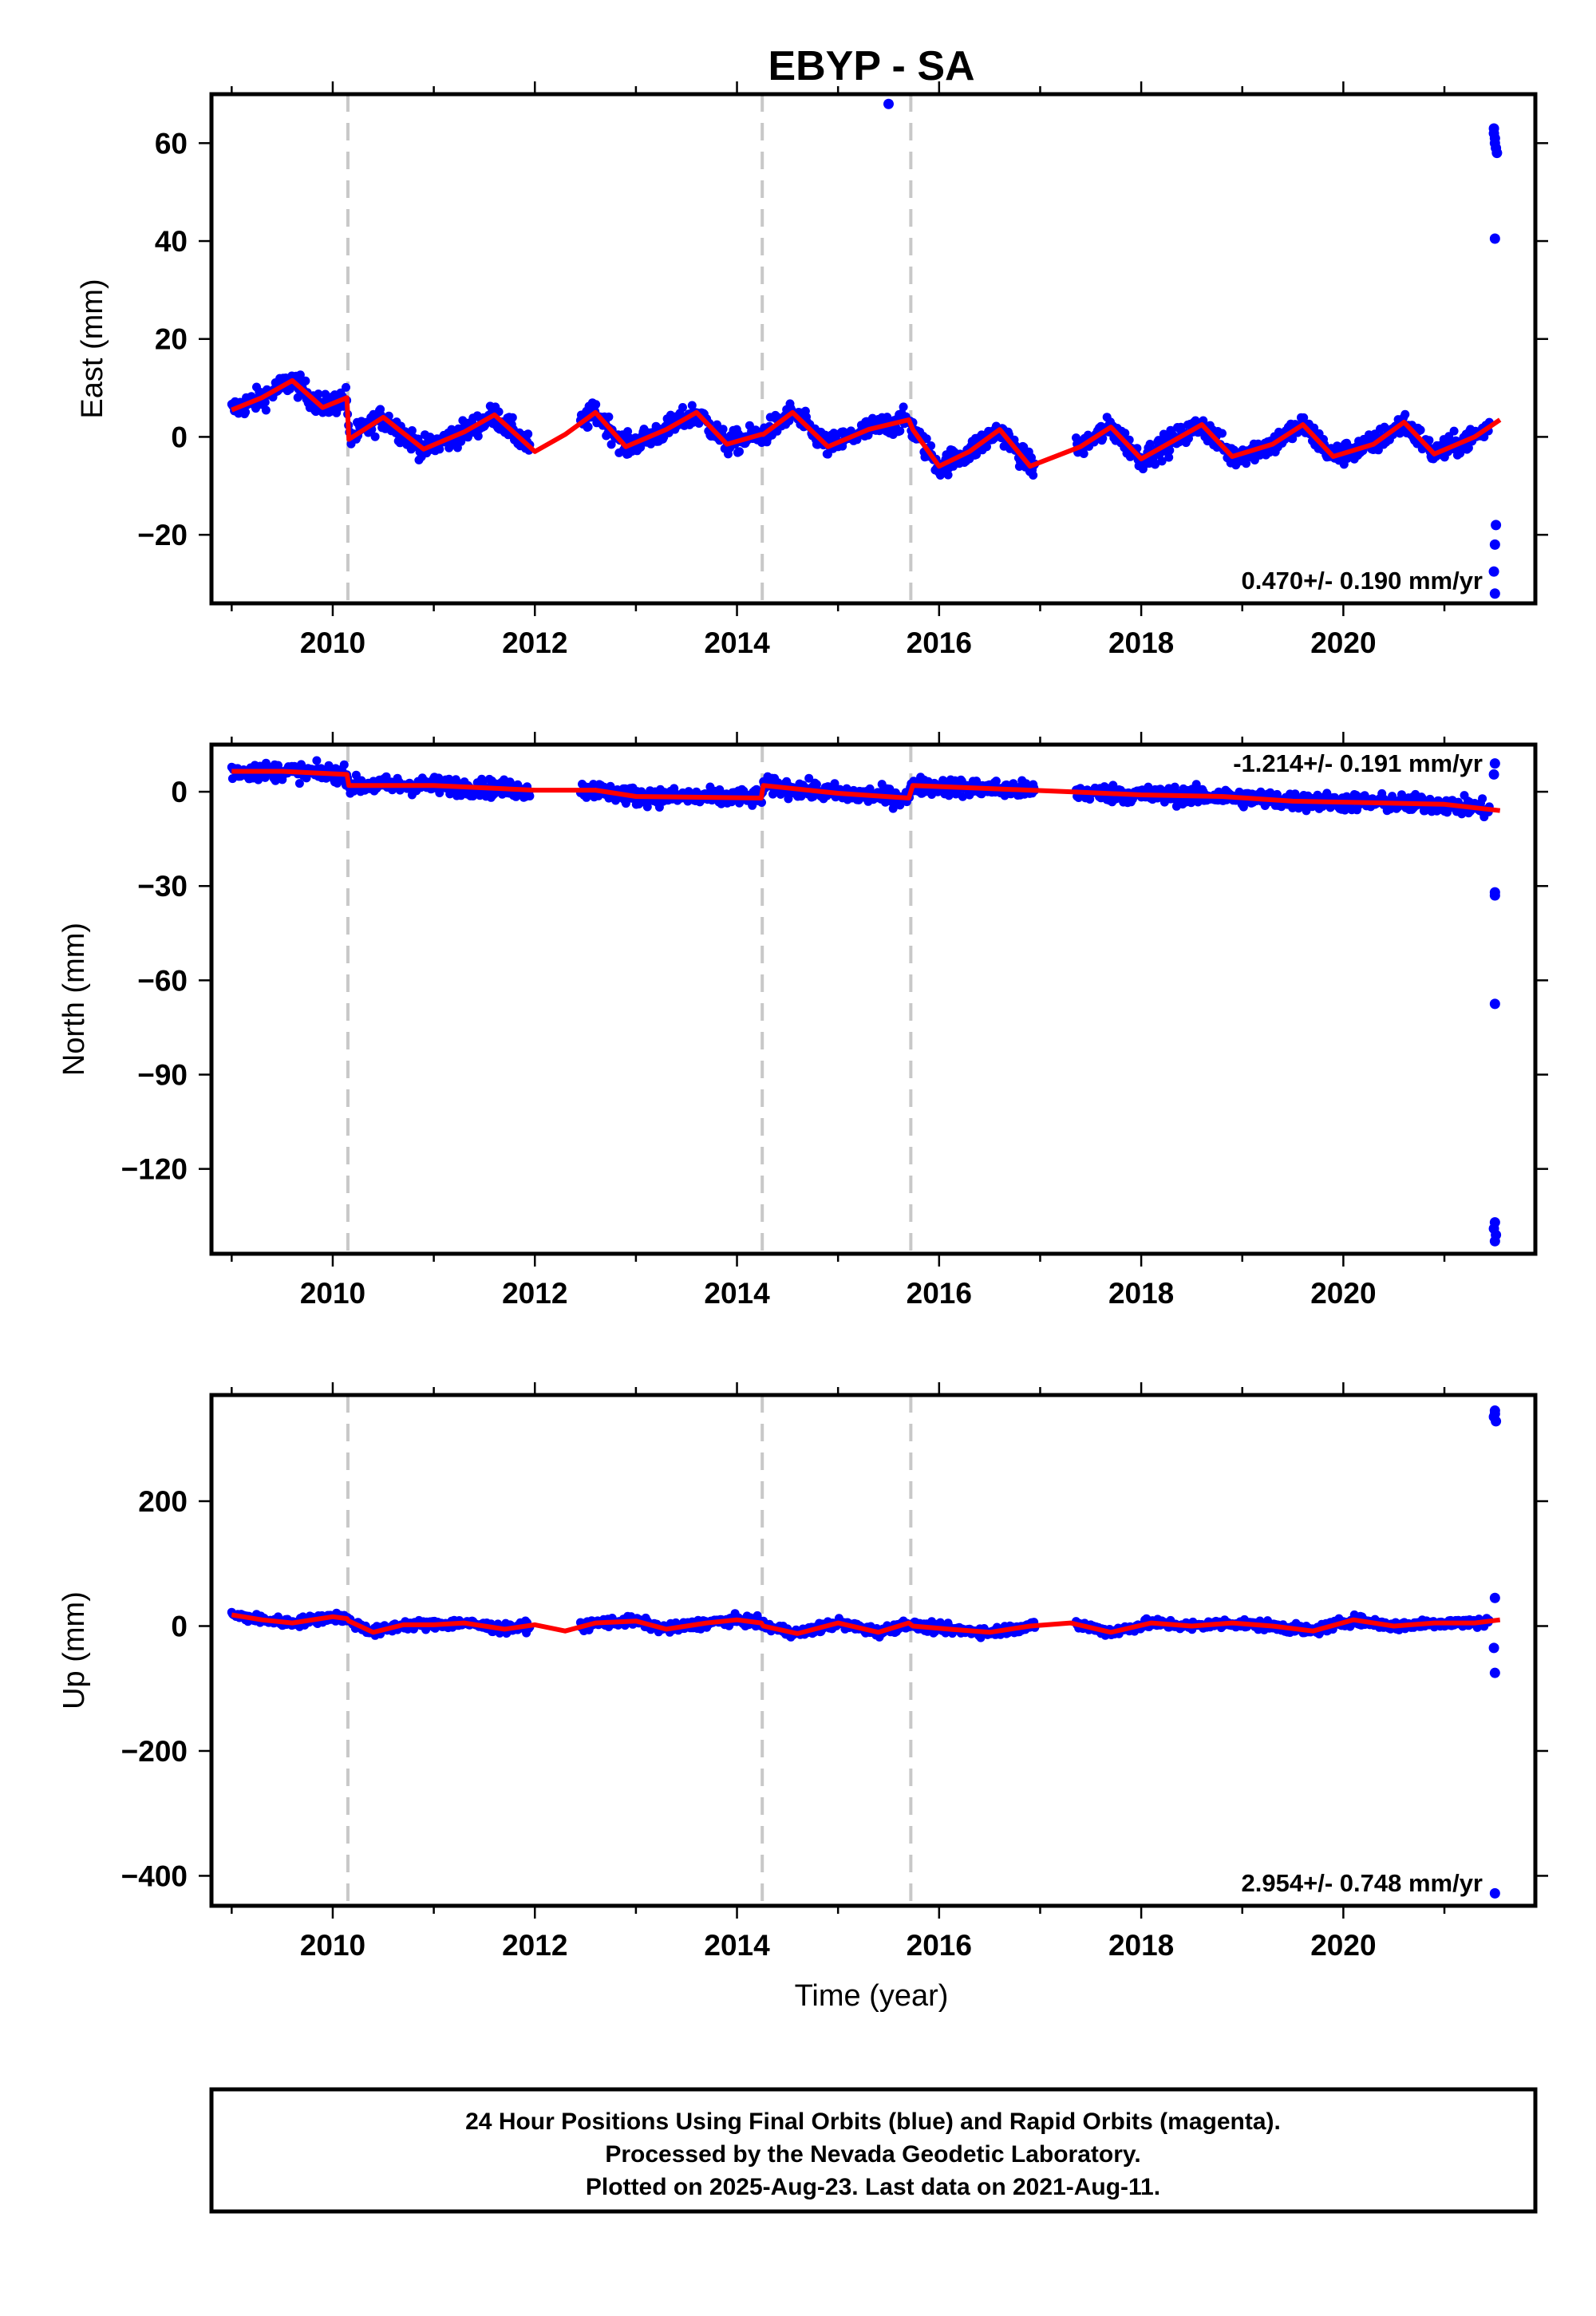 This screenshot has width=1596, height=2316. Describe the element at coordinates (92, 348) in the screenshot. I see `y-axis-label: East (mm)` at that location.